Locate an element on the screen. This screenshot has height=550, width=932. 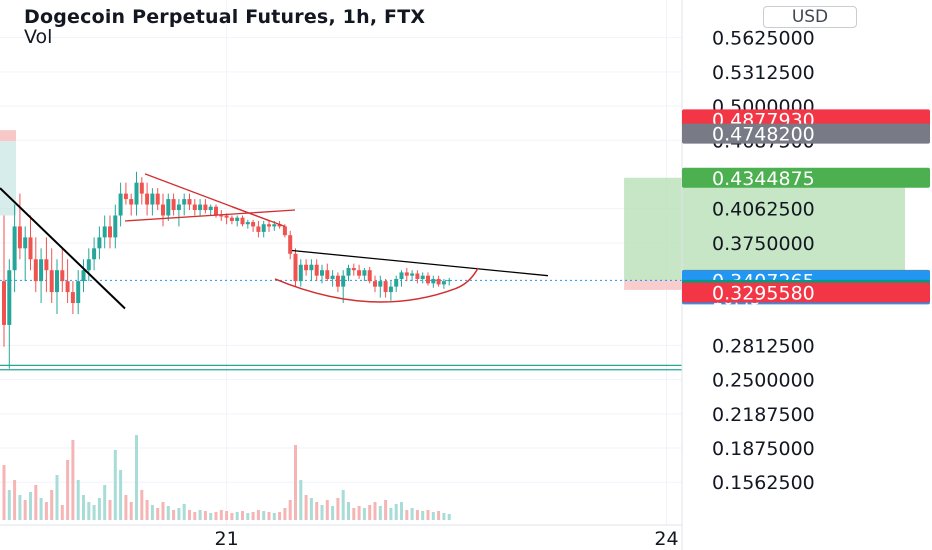
price-tick-label: 0.2187500 is located at coordinates (763, 415).